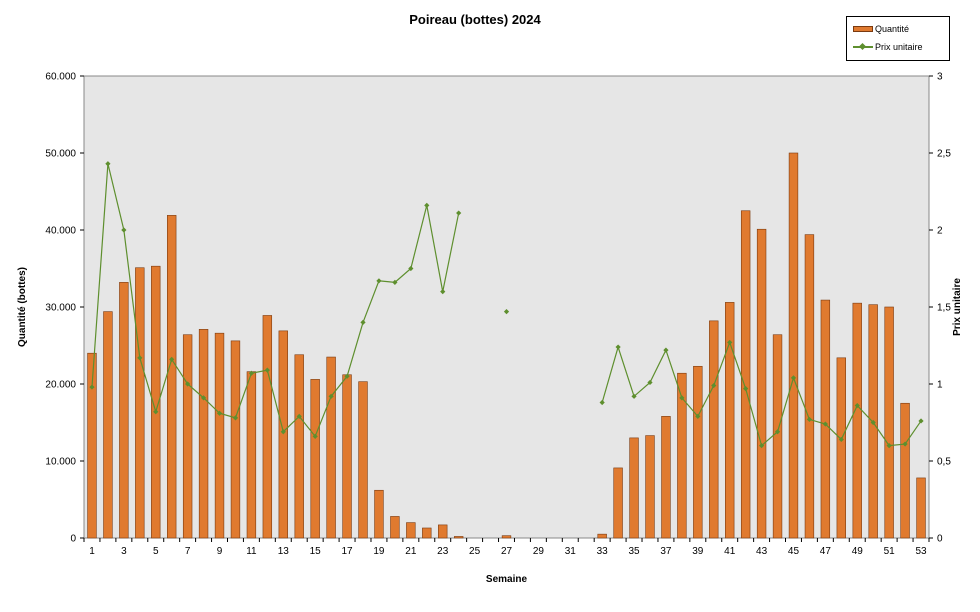 The image size is (980, 612). Describe the element at coordinates (220, 551) in the screenshot. I see `x-tick-label: 9` at that location.